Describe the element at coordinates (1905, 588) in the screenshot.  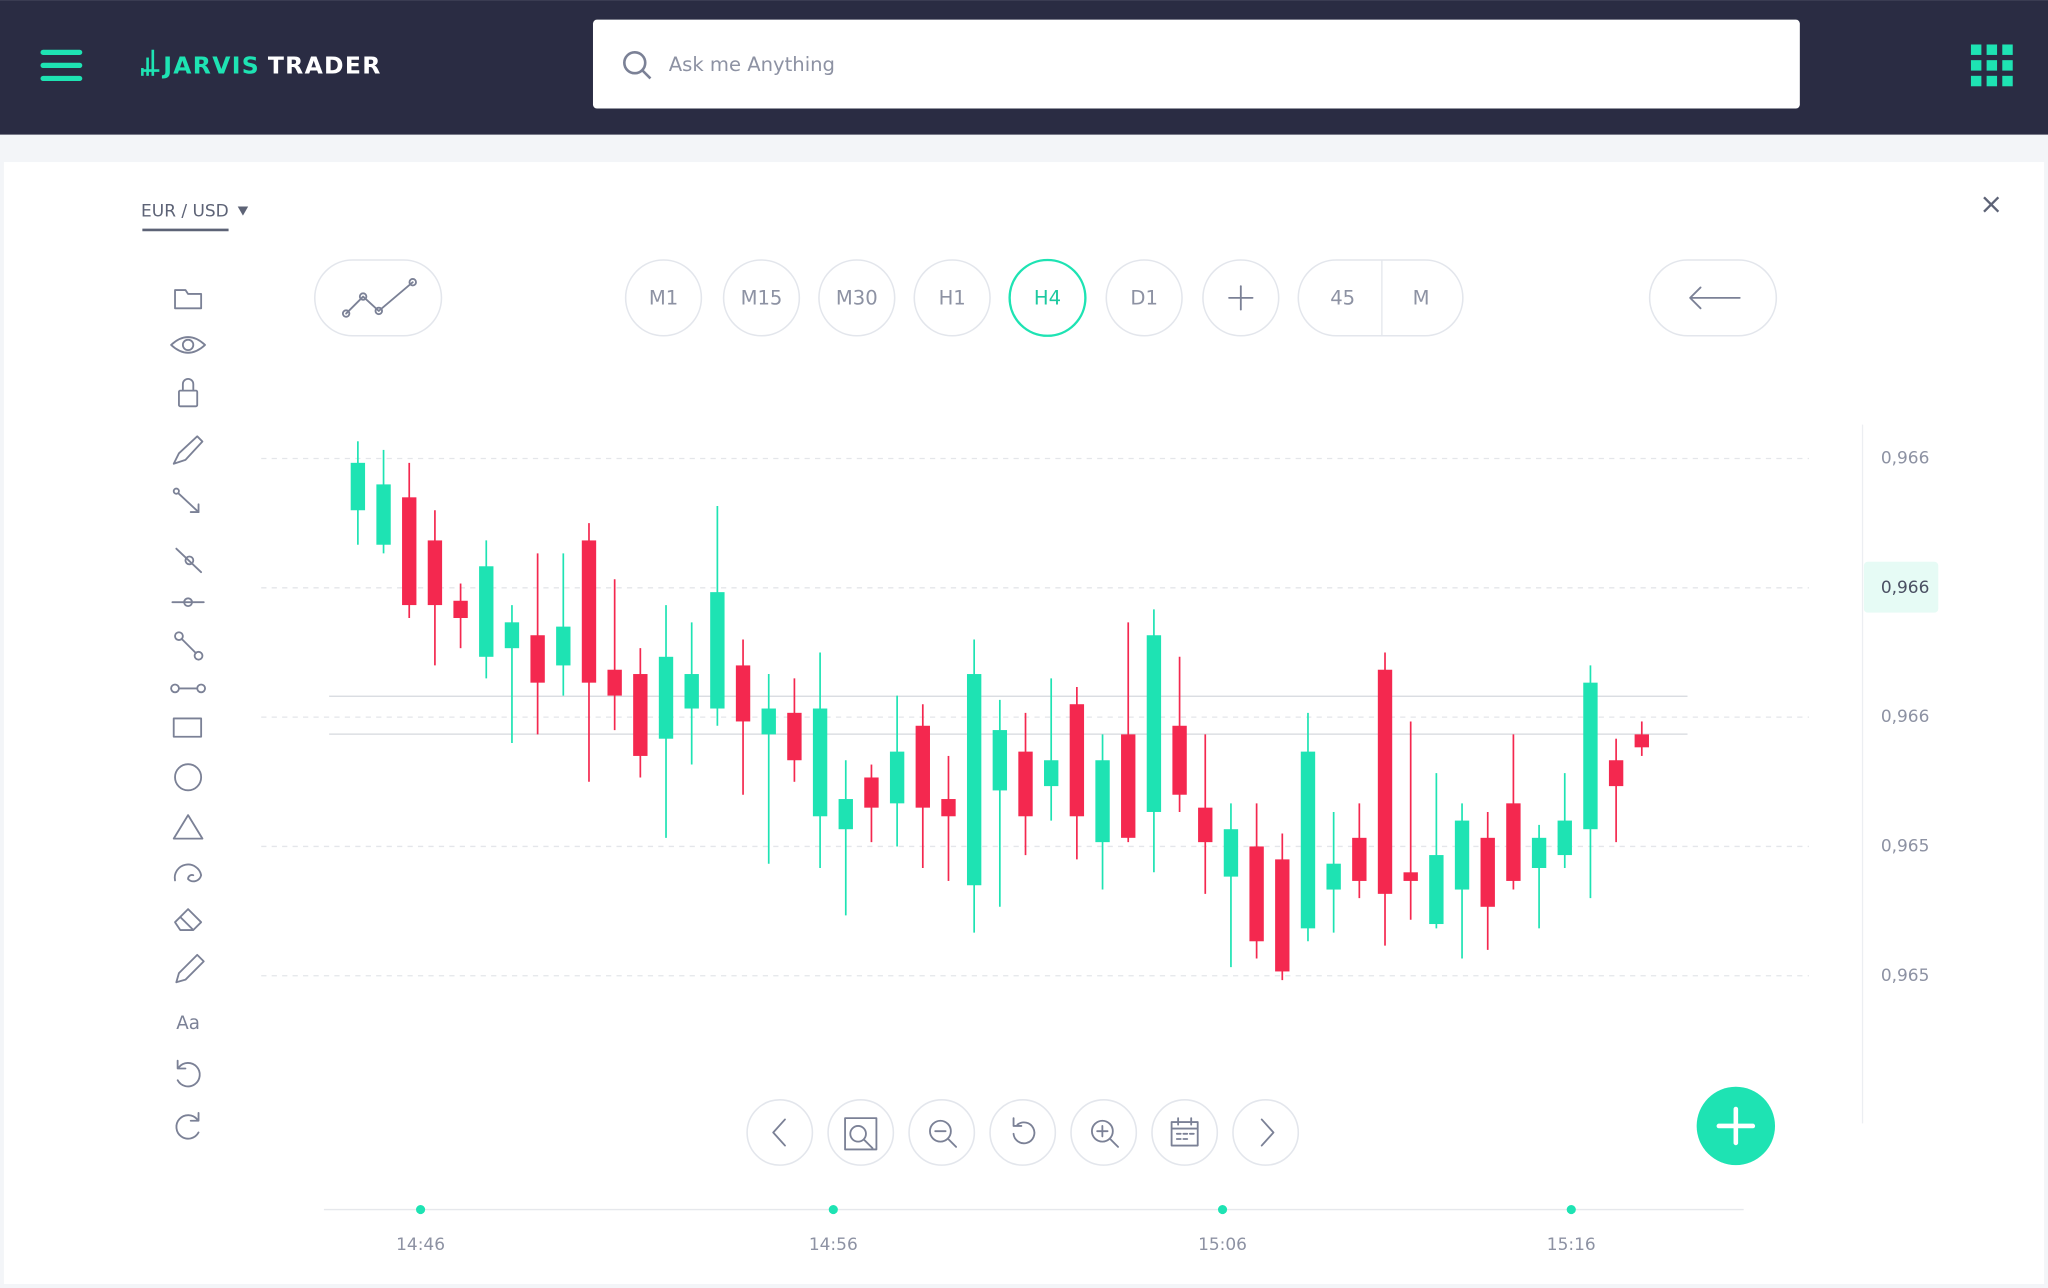
I see `last-price-label: 0,966` at that location.